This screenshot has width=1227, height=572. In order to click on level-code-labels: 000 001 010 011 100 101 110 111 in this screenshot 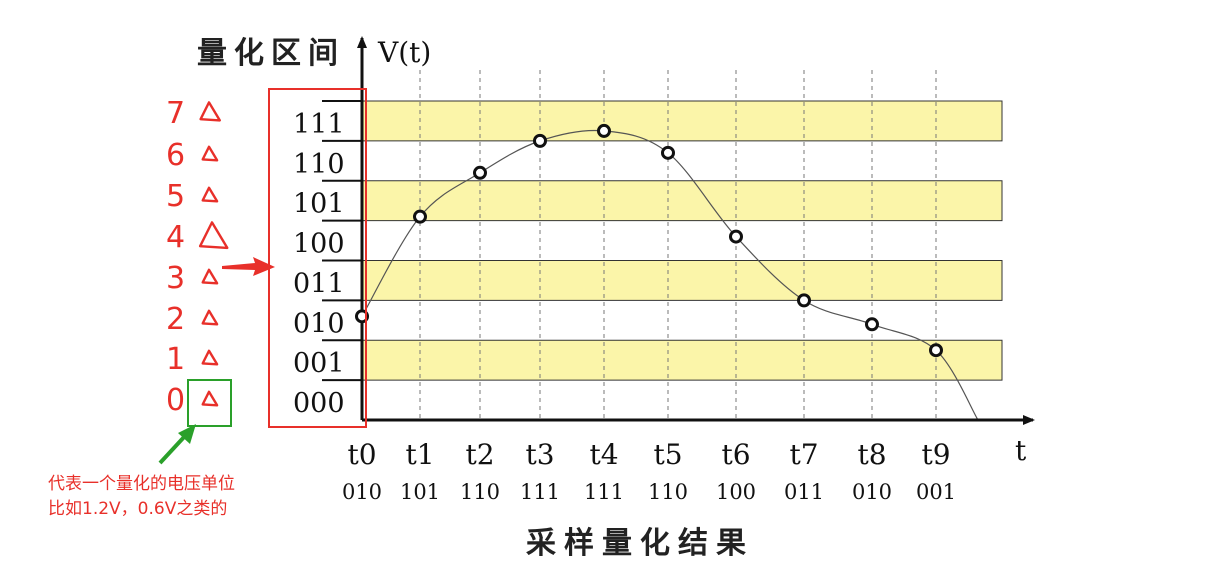, I will do `click(319, 264)`.